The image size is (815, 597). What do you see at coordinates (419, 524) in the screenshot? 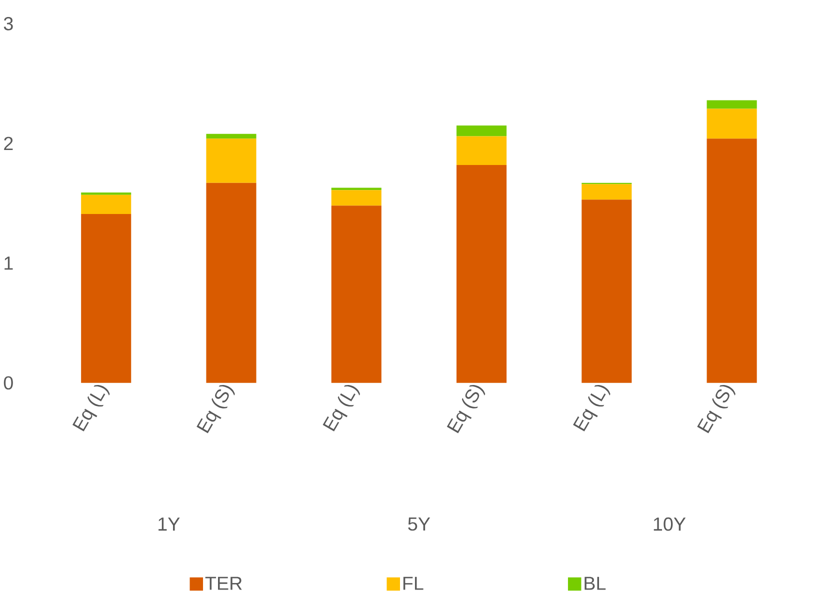
I see `text: 5Y` at bounding box center [419, 524].